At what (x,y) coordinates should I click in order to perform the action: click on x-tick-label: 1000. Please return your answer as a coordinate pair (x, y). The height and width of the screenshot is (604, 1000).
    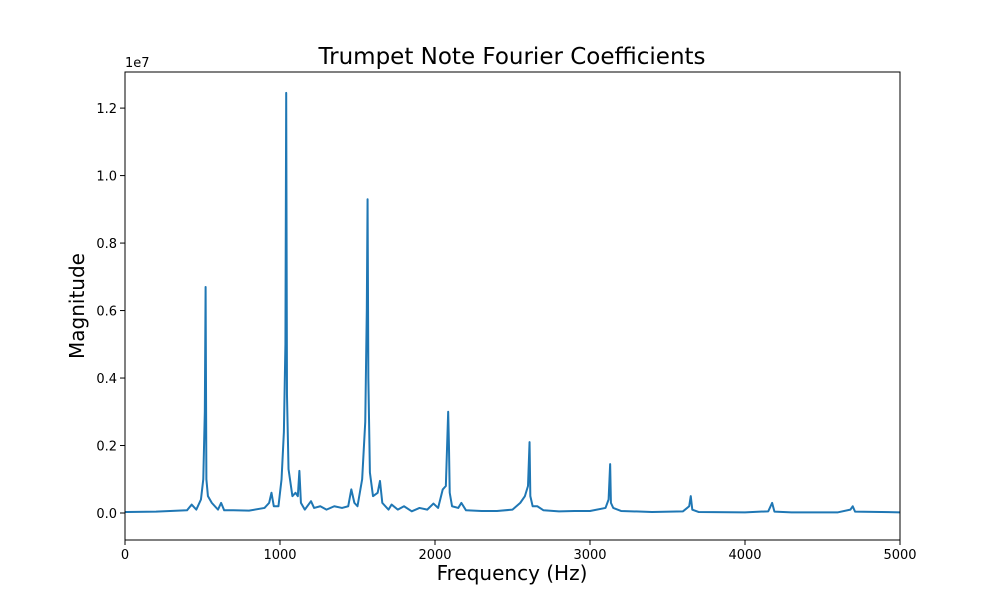
    Looking at the image, I should click on (279, 555).